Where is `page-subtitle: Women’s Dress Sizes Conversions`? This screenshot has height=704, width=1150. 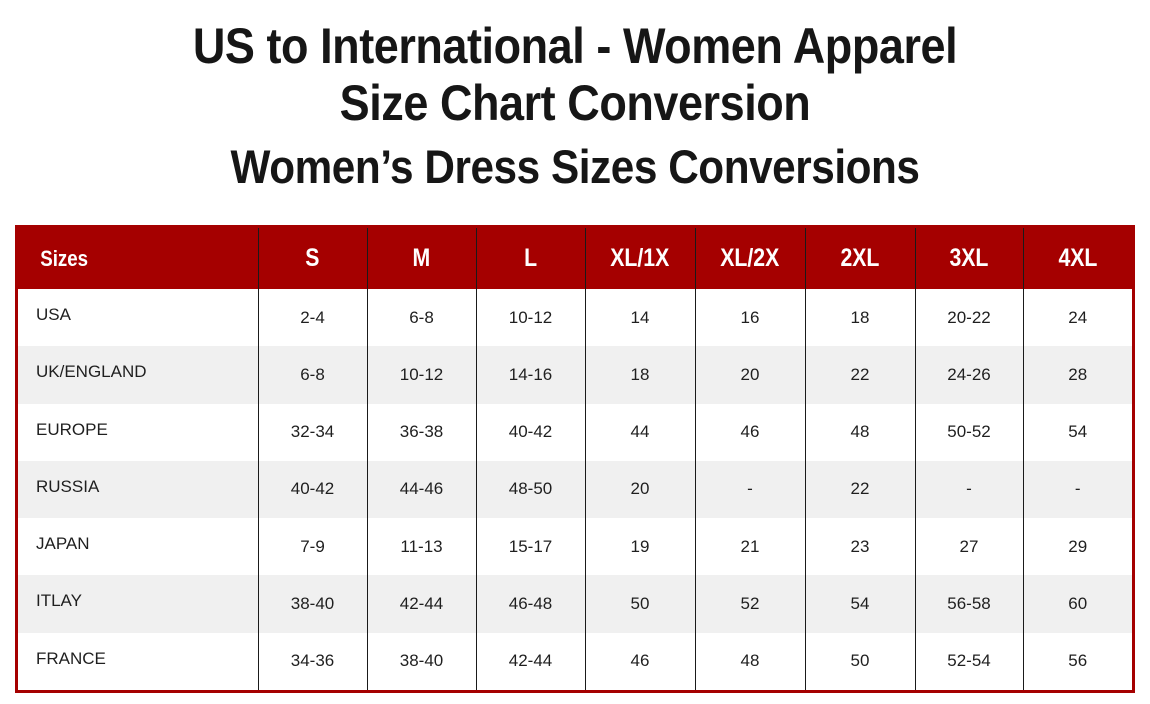
page-subtitle: Women’s Dress Sizes Conversions is located at coordinates (575, 166).